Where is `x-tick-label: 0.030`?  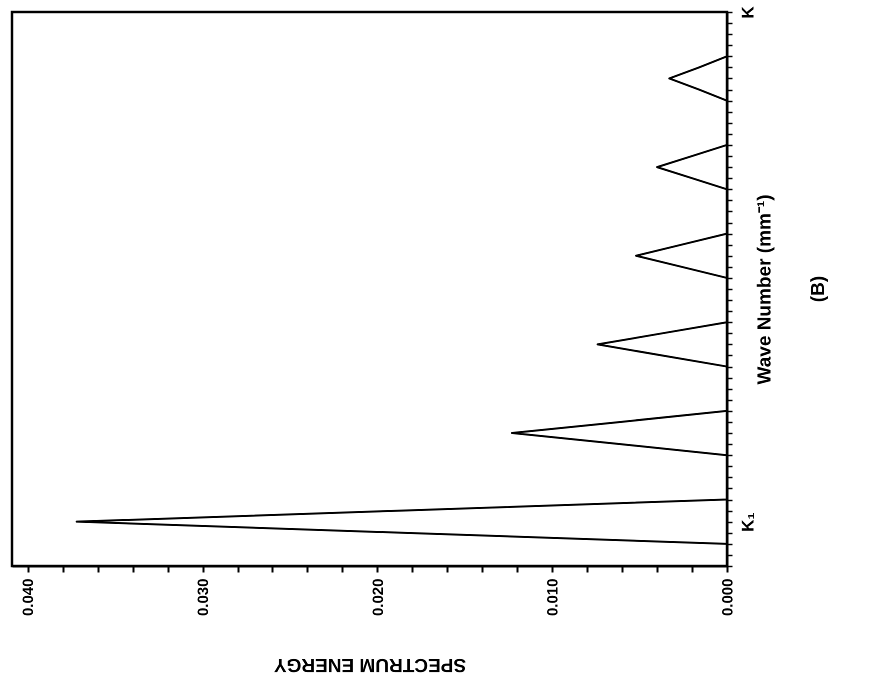 x-tick-label: 0.030 is located at coordinates (203, 597).